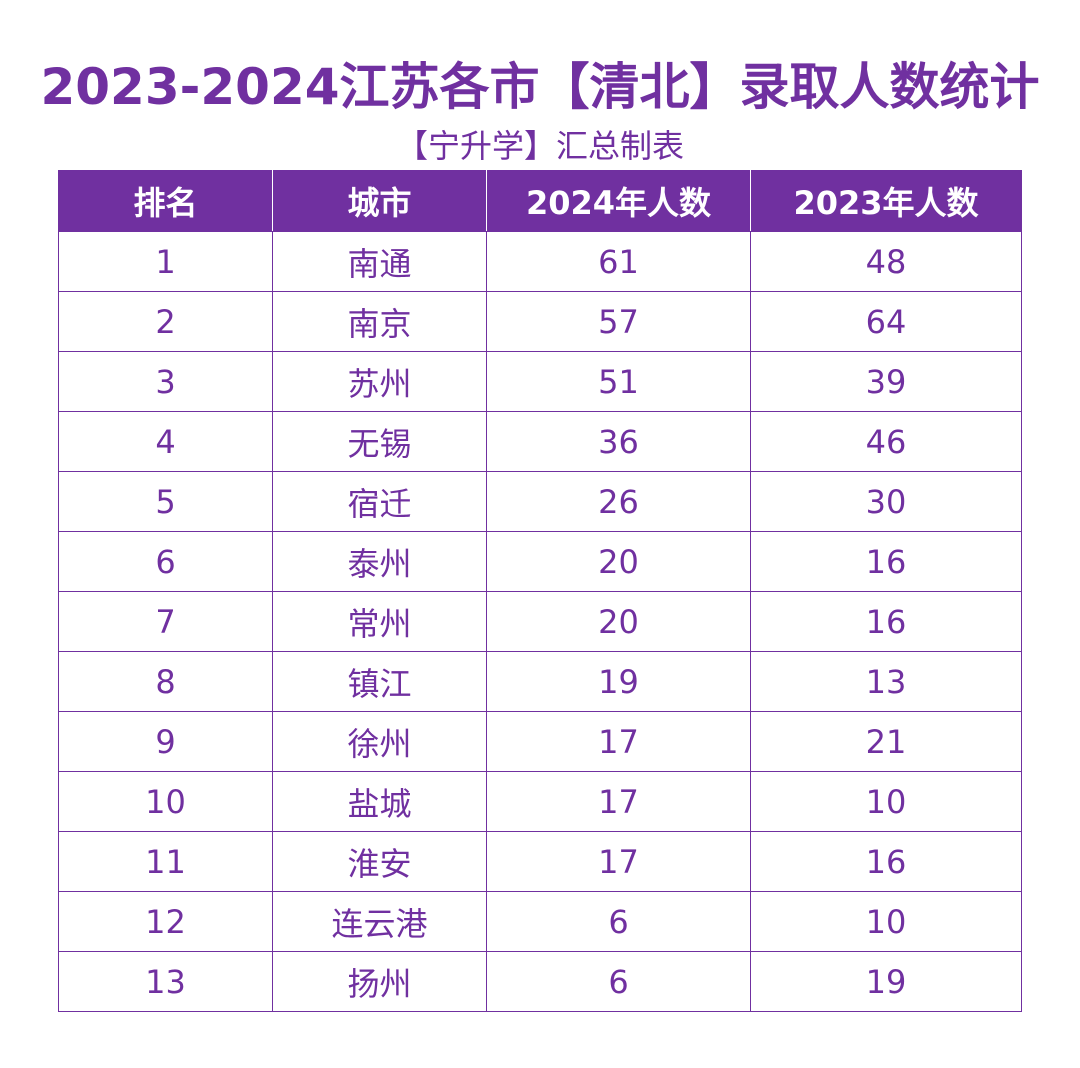  What do you see at coordinates (165, 261) in the screenshot?
I see `cell-rank: 1` at bounding box center [165, 261].